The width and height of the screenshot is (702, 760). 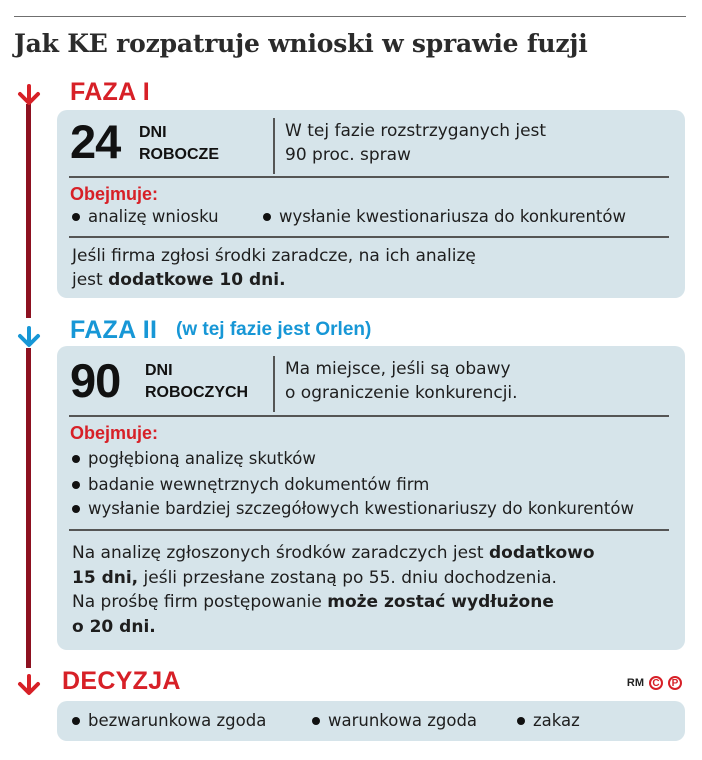 I want to click on phase1-days-number: 24, so click(x=95, y=141).